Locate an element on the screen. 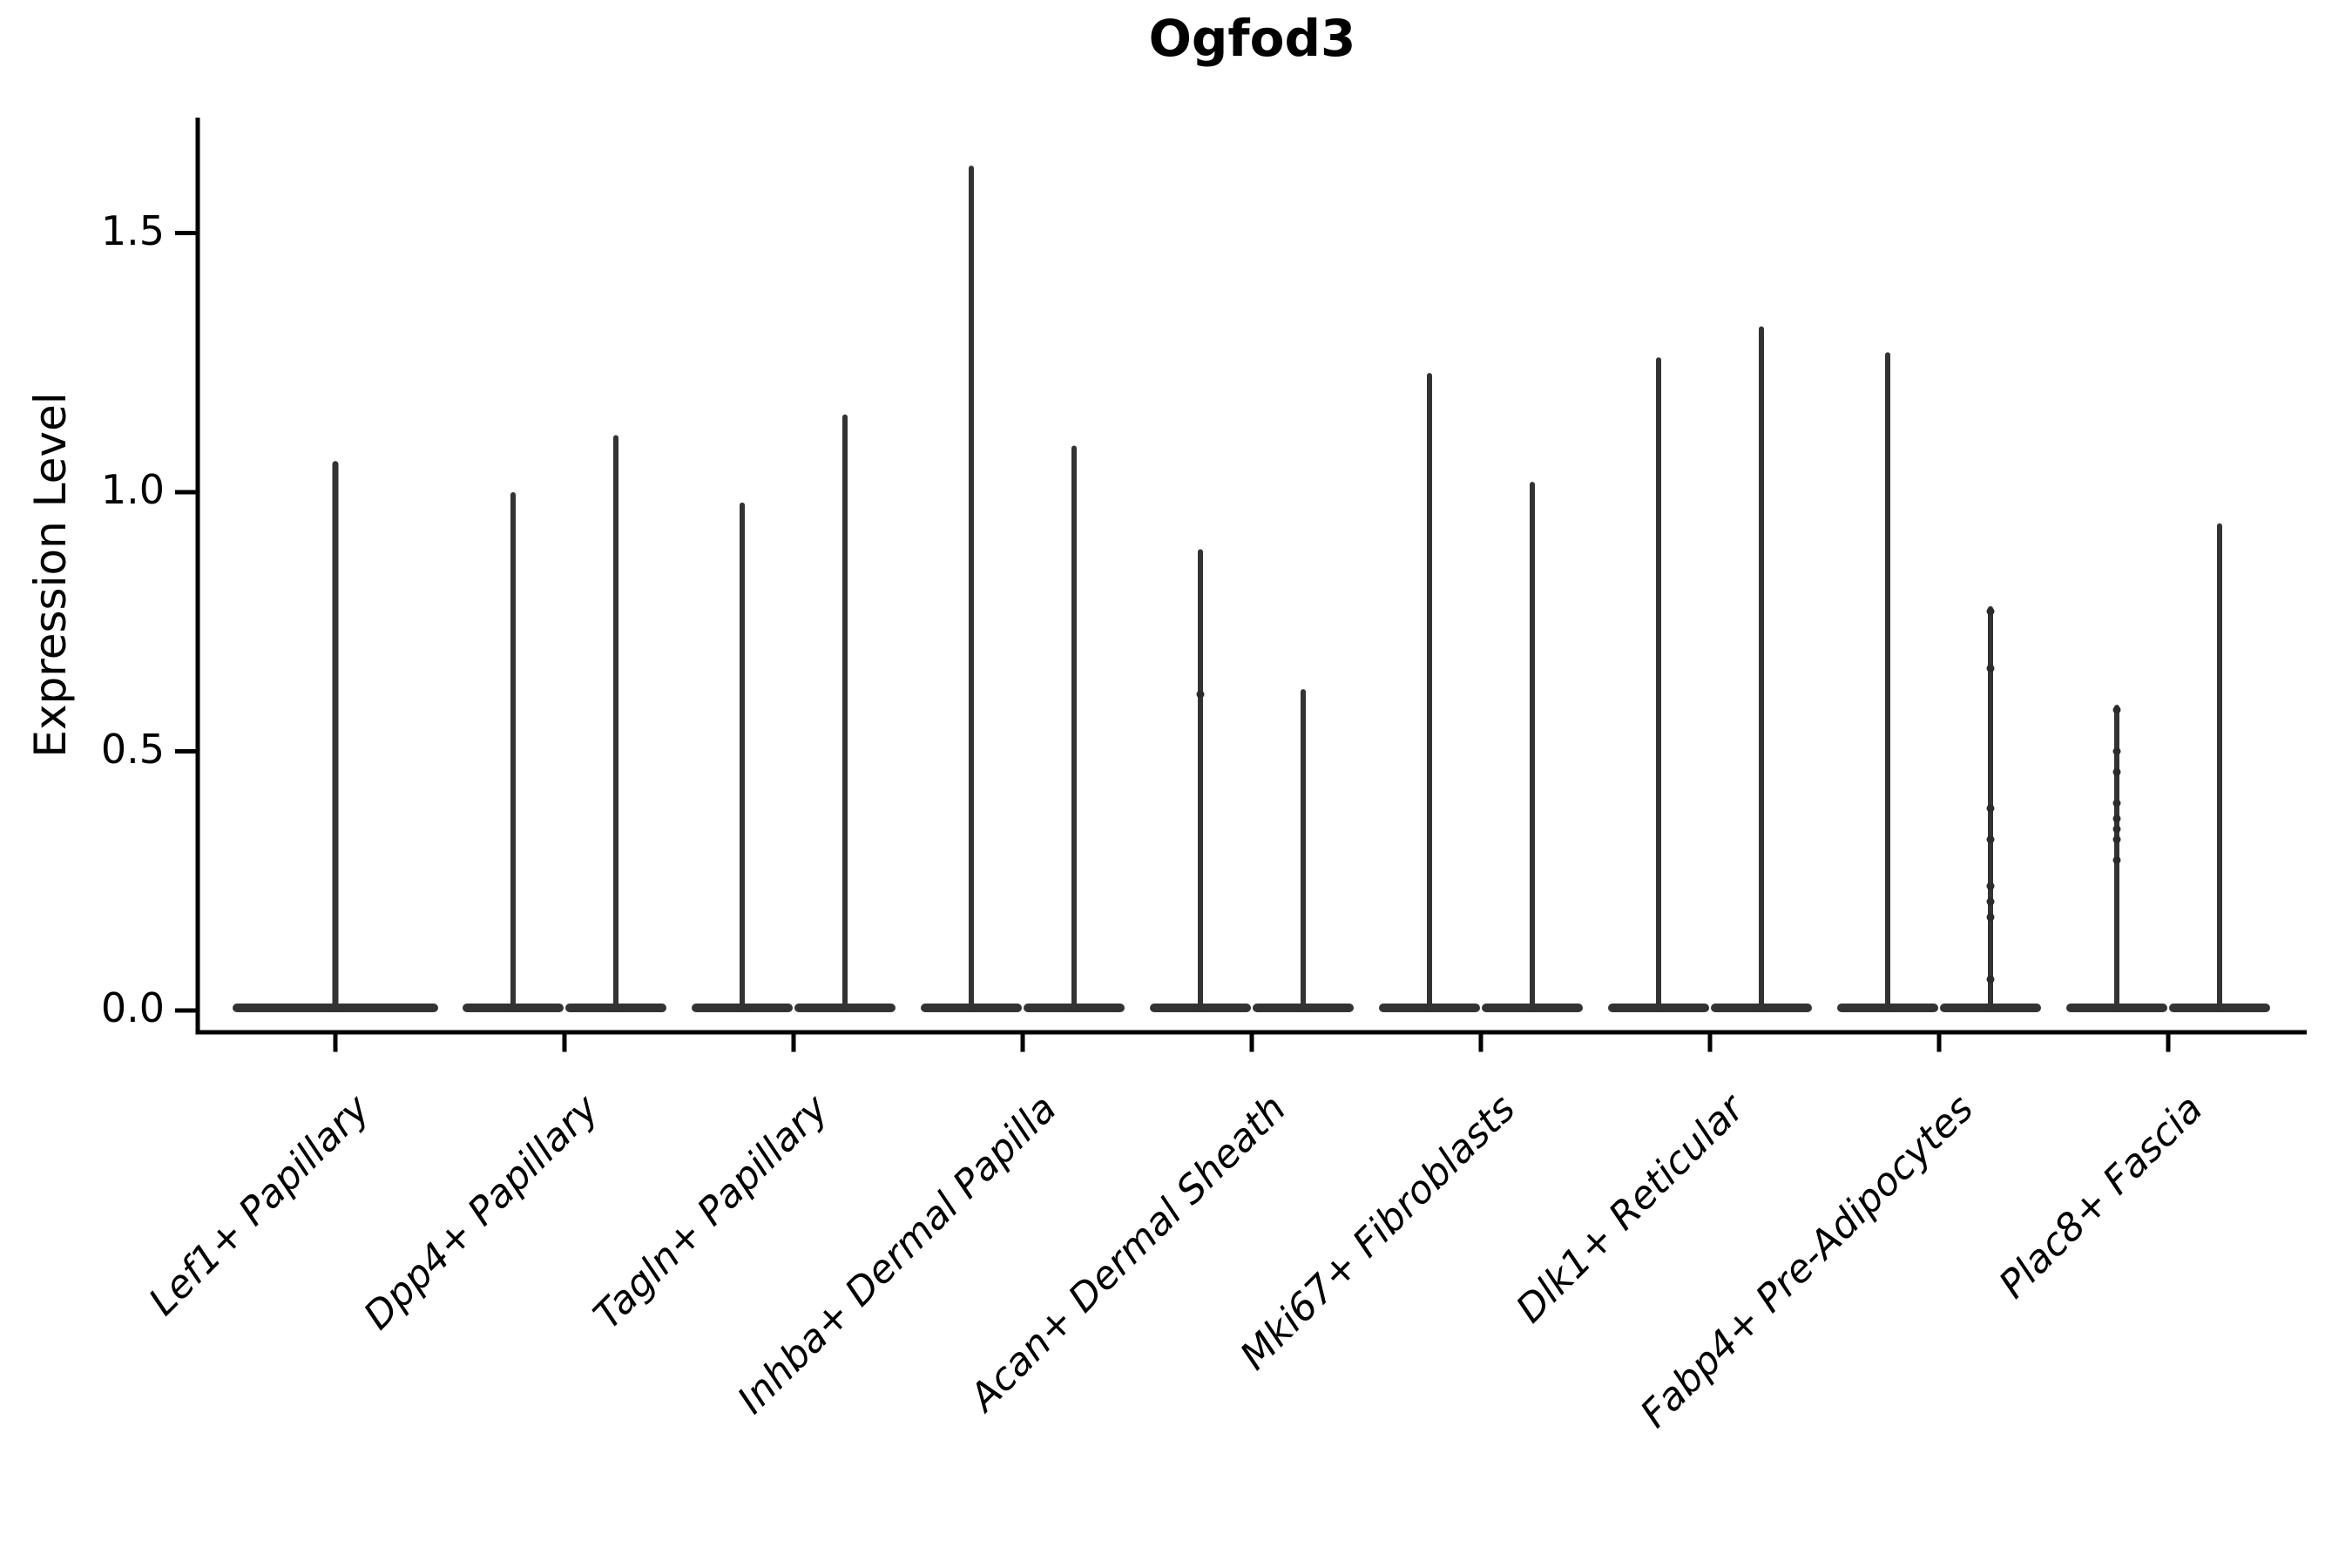 The width and height of the screenshot is (2352, 1568). x-axis-spine is located at coordinates (1251, 1032).